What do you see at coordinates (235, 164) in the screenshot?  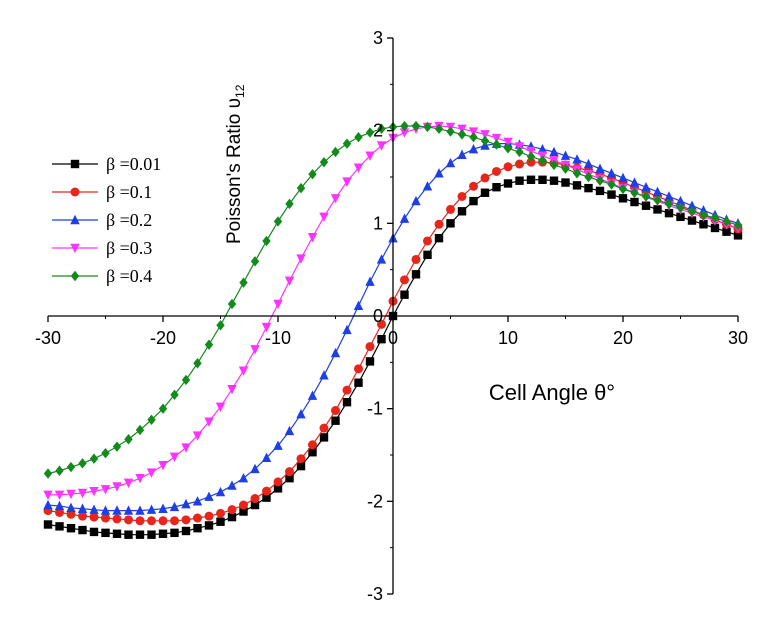 I see `y-axis-title: Poisson's Ratio υ12` at bounding box center [235, 164].